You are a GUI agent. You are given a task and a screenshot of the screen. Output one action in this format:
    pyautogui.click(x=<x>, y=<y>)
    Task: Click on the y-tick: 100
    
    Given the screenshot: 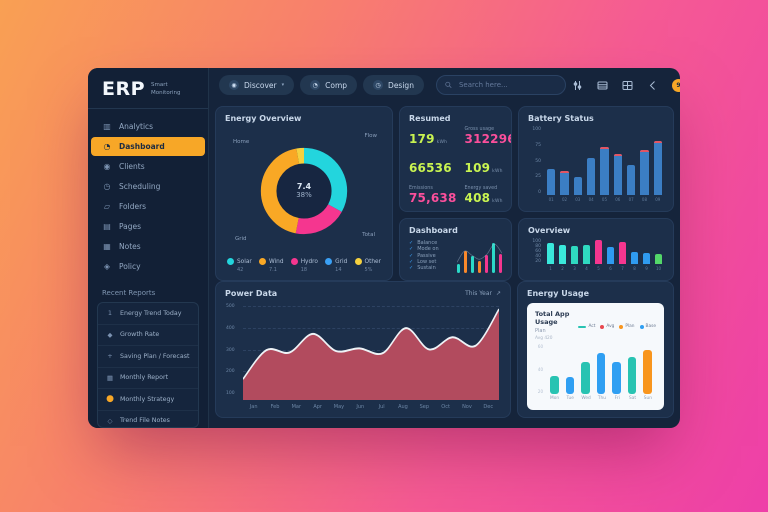 What is the action you would take?
    pyautogui.click(x=536, y=241)
    